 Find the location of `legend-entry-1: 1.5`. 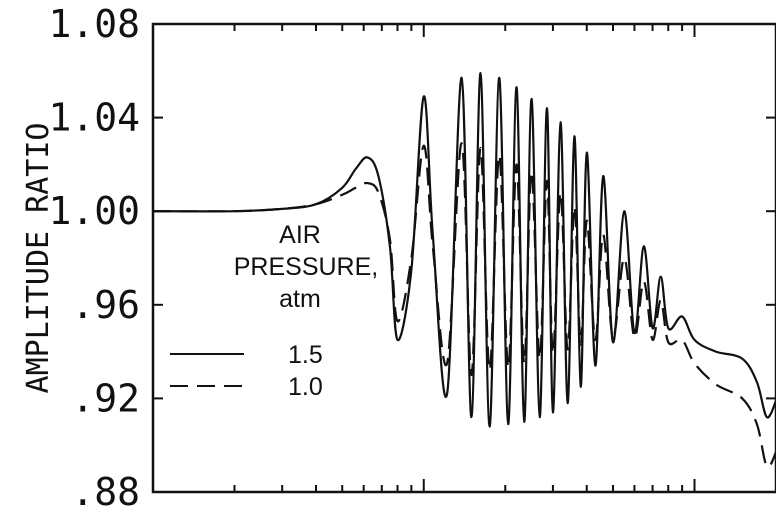

legend-entry-1: 1.5 is located at coordinates (305, 355).